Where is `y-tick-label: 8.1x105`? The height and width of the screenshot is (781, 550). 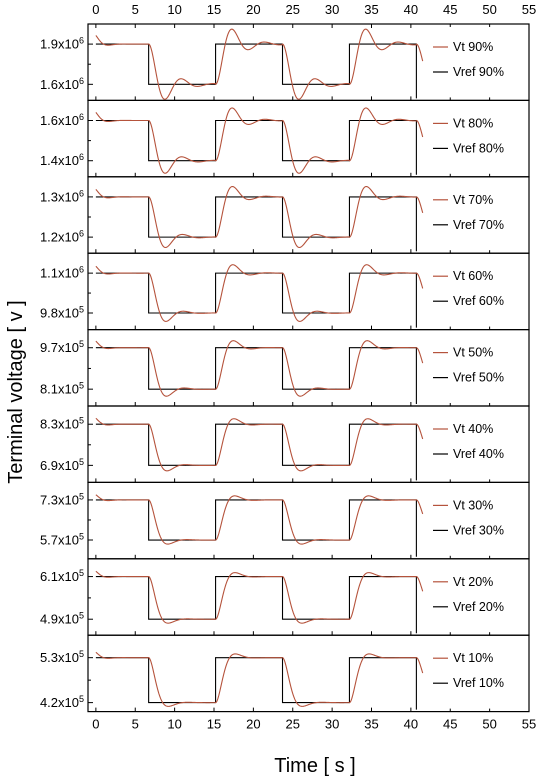 y-tick-label: 8.1x105 is located at coordinates (62, 389).